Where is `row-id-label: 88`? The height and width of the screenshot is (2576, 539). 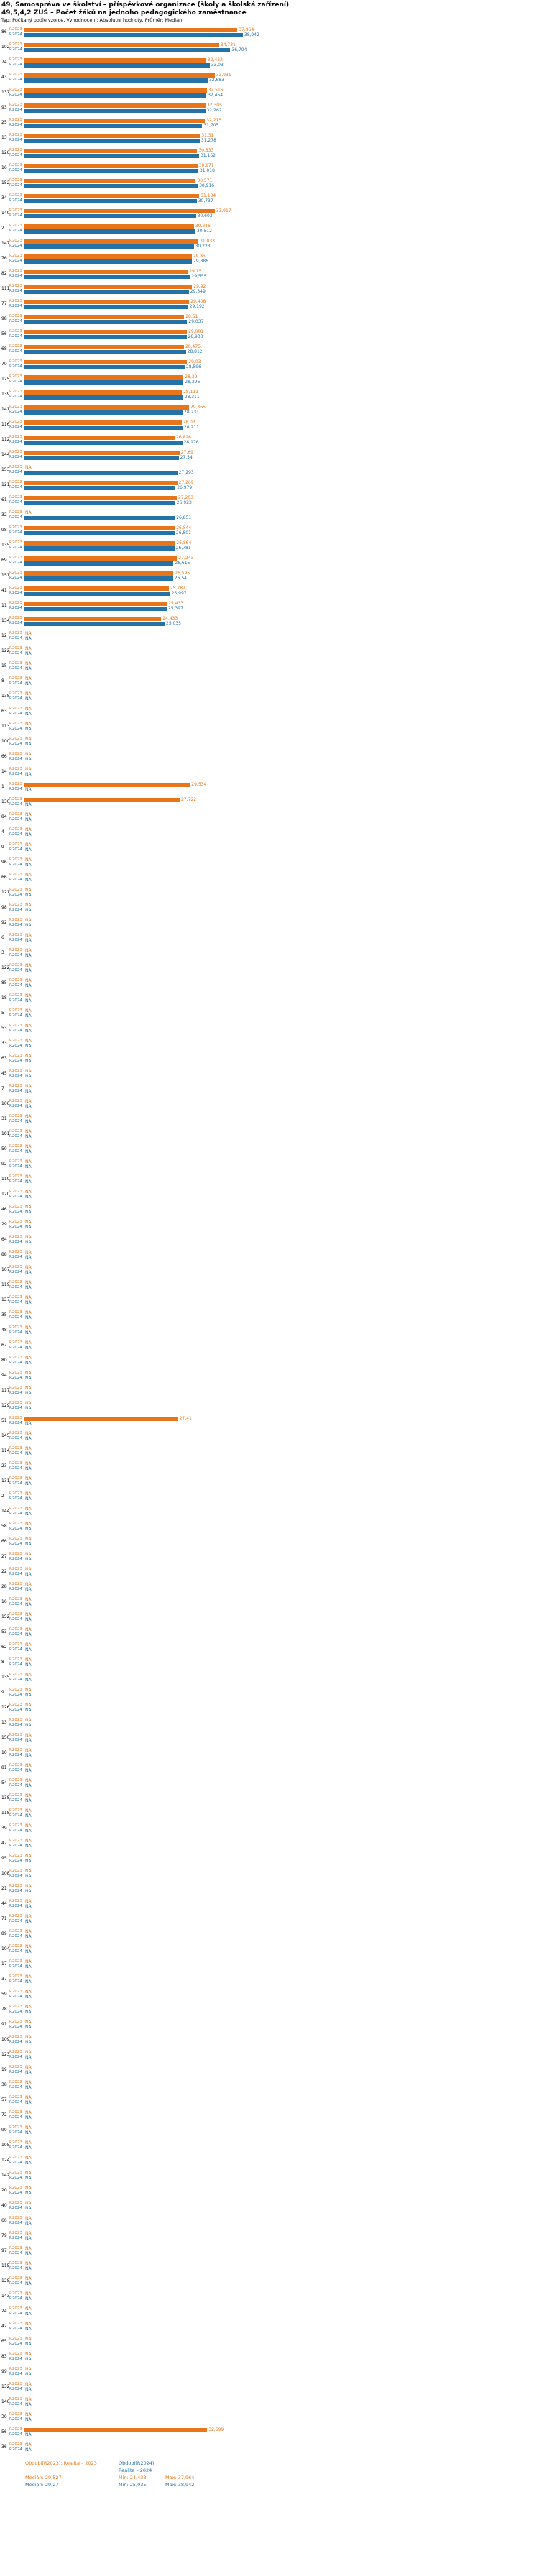
row-id-label: 88 is located at coordinates (4, 1254).